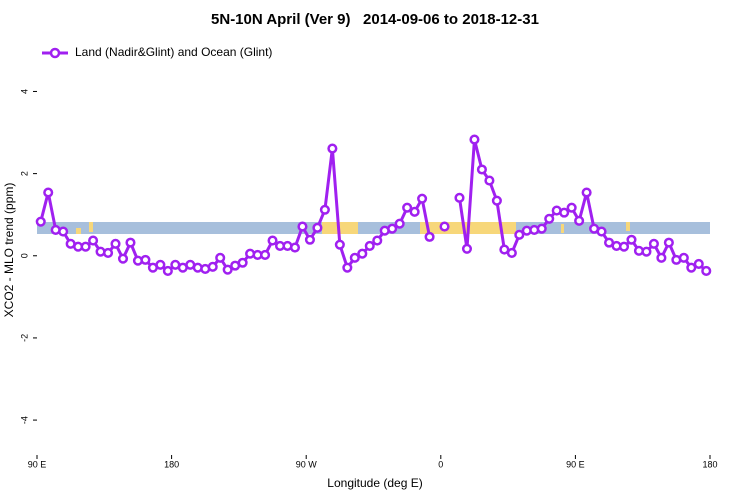  What do you see at coordinates (24, 91) in the screenshot?
I see `y-tick-label: 4` at bounding box center [24, 91].